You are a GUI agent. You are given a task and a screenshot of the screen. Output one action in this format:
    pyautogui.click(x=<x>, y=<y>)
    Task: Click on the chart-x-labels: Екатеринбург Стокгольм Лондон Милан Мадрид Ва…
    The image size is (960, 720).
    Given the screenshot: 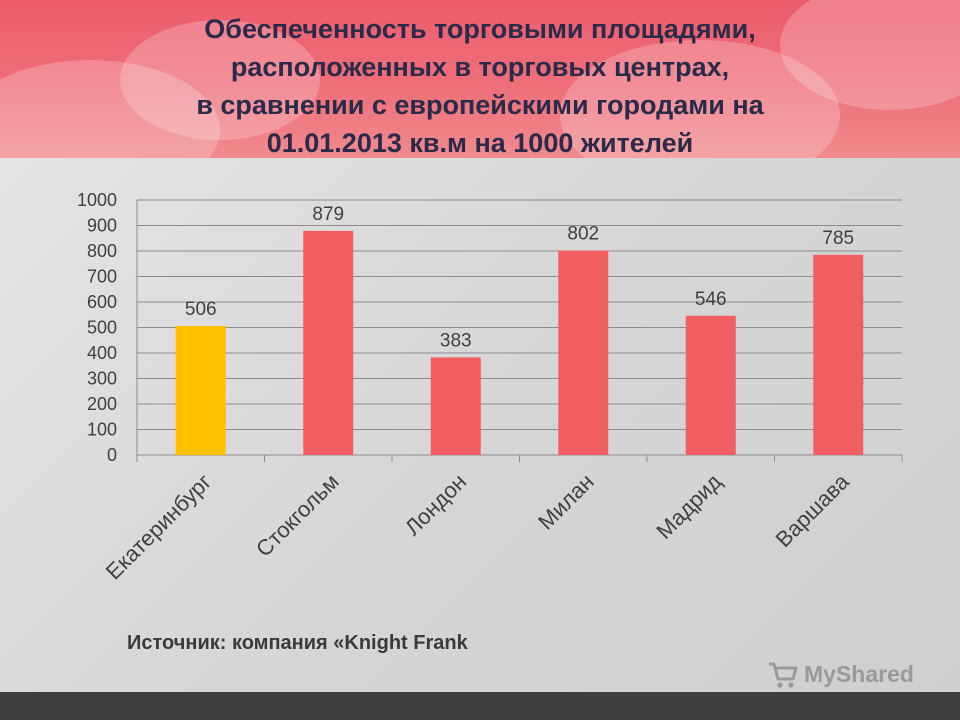 What is the action you would take?
    pyautogui.click(x=478, y=526)
    